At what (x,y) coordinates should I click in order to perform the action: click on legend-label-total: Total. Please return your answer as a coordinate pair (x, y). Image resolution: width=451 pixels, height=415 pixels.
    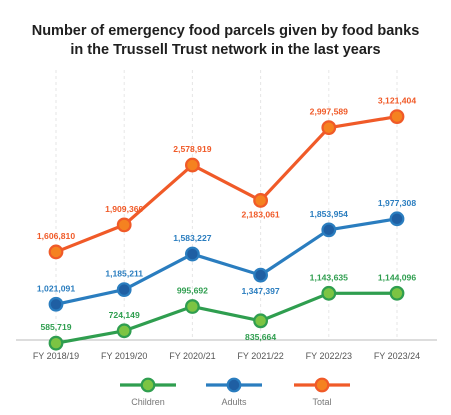
    Looking at the image, I should click on (321, 402).